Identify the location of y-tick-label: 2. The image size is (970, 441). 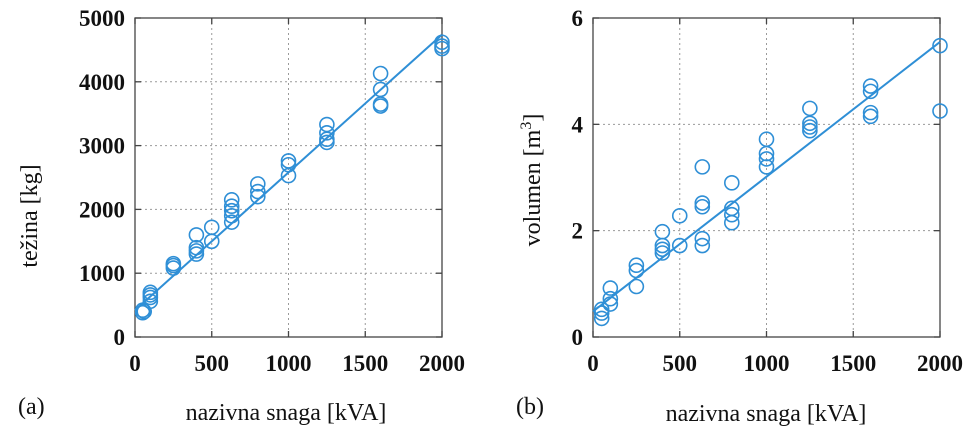
(578, 231).